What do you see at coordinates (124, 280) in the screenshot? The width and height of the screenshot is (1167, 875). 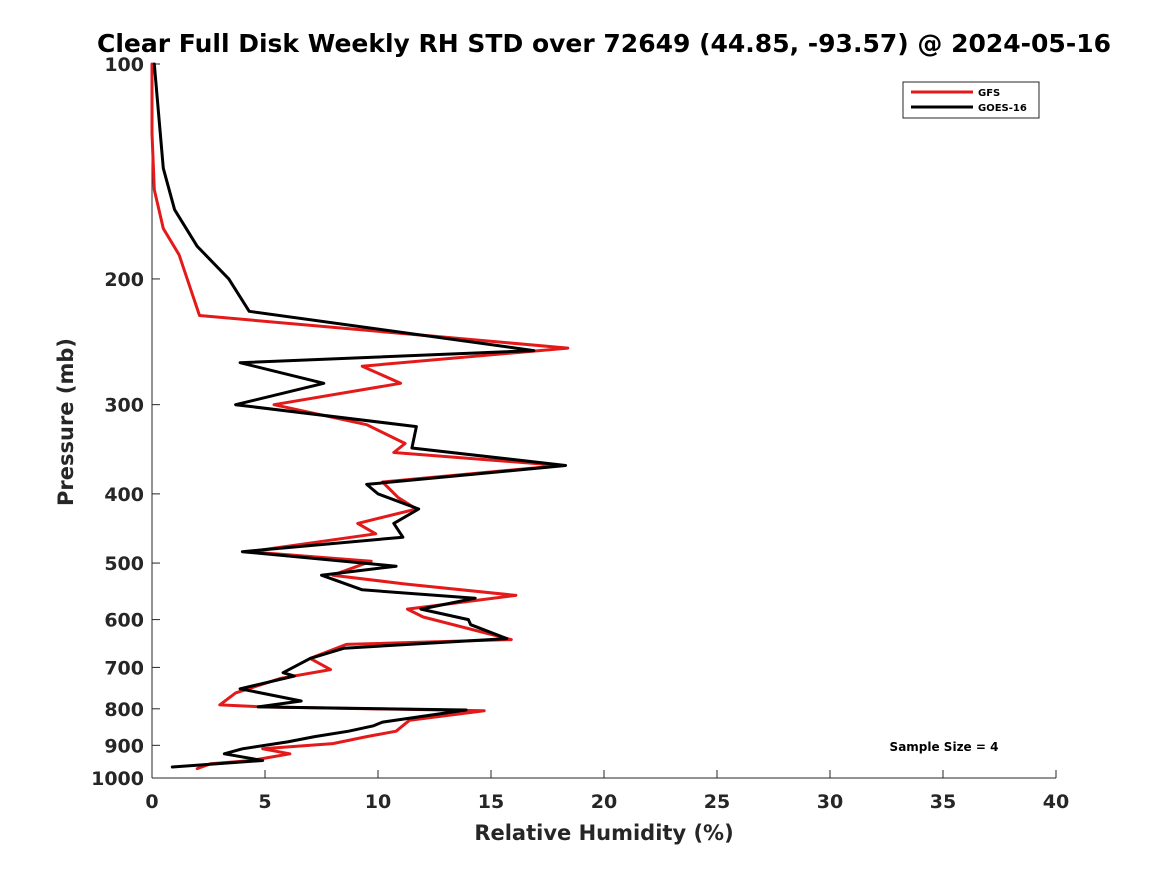 I see `y-tick-label: 200` at bounding box center [124, 280].